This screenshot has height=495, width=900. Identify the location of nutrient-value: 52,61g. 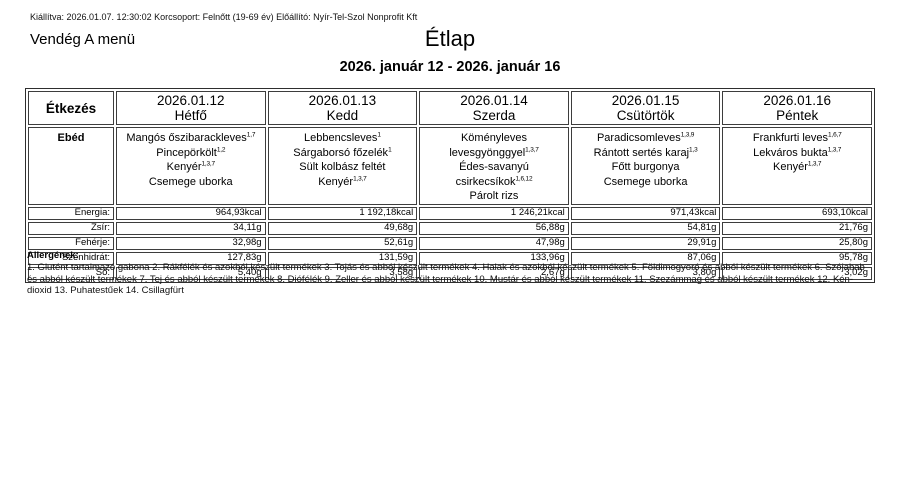
(342, 243).